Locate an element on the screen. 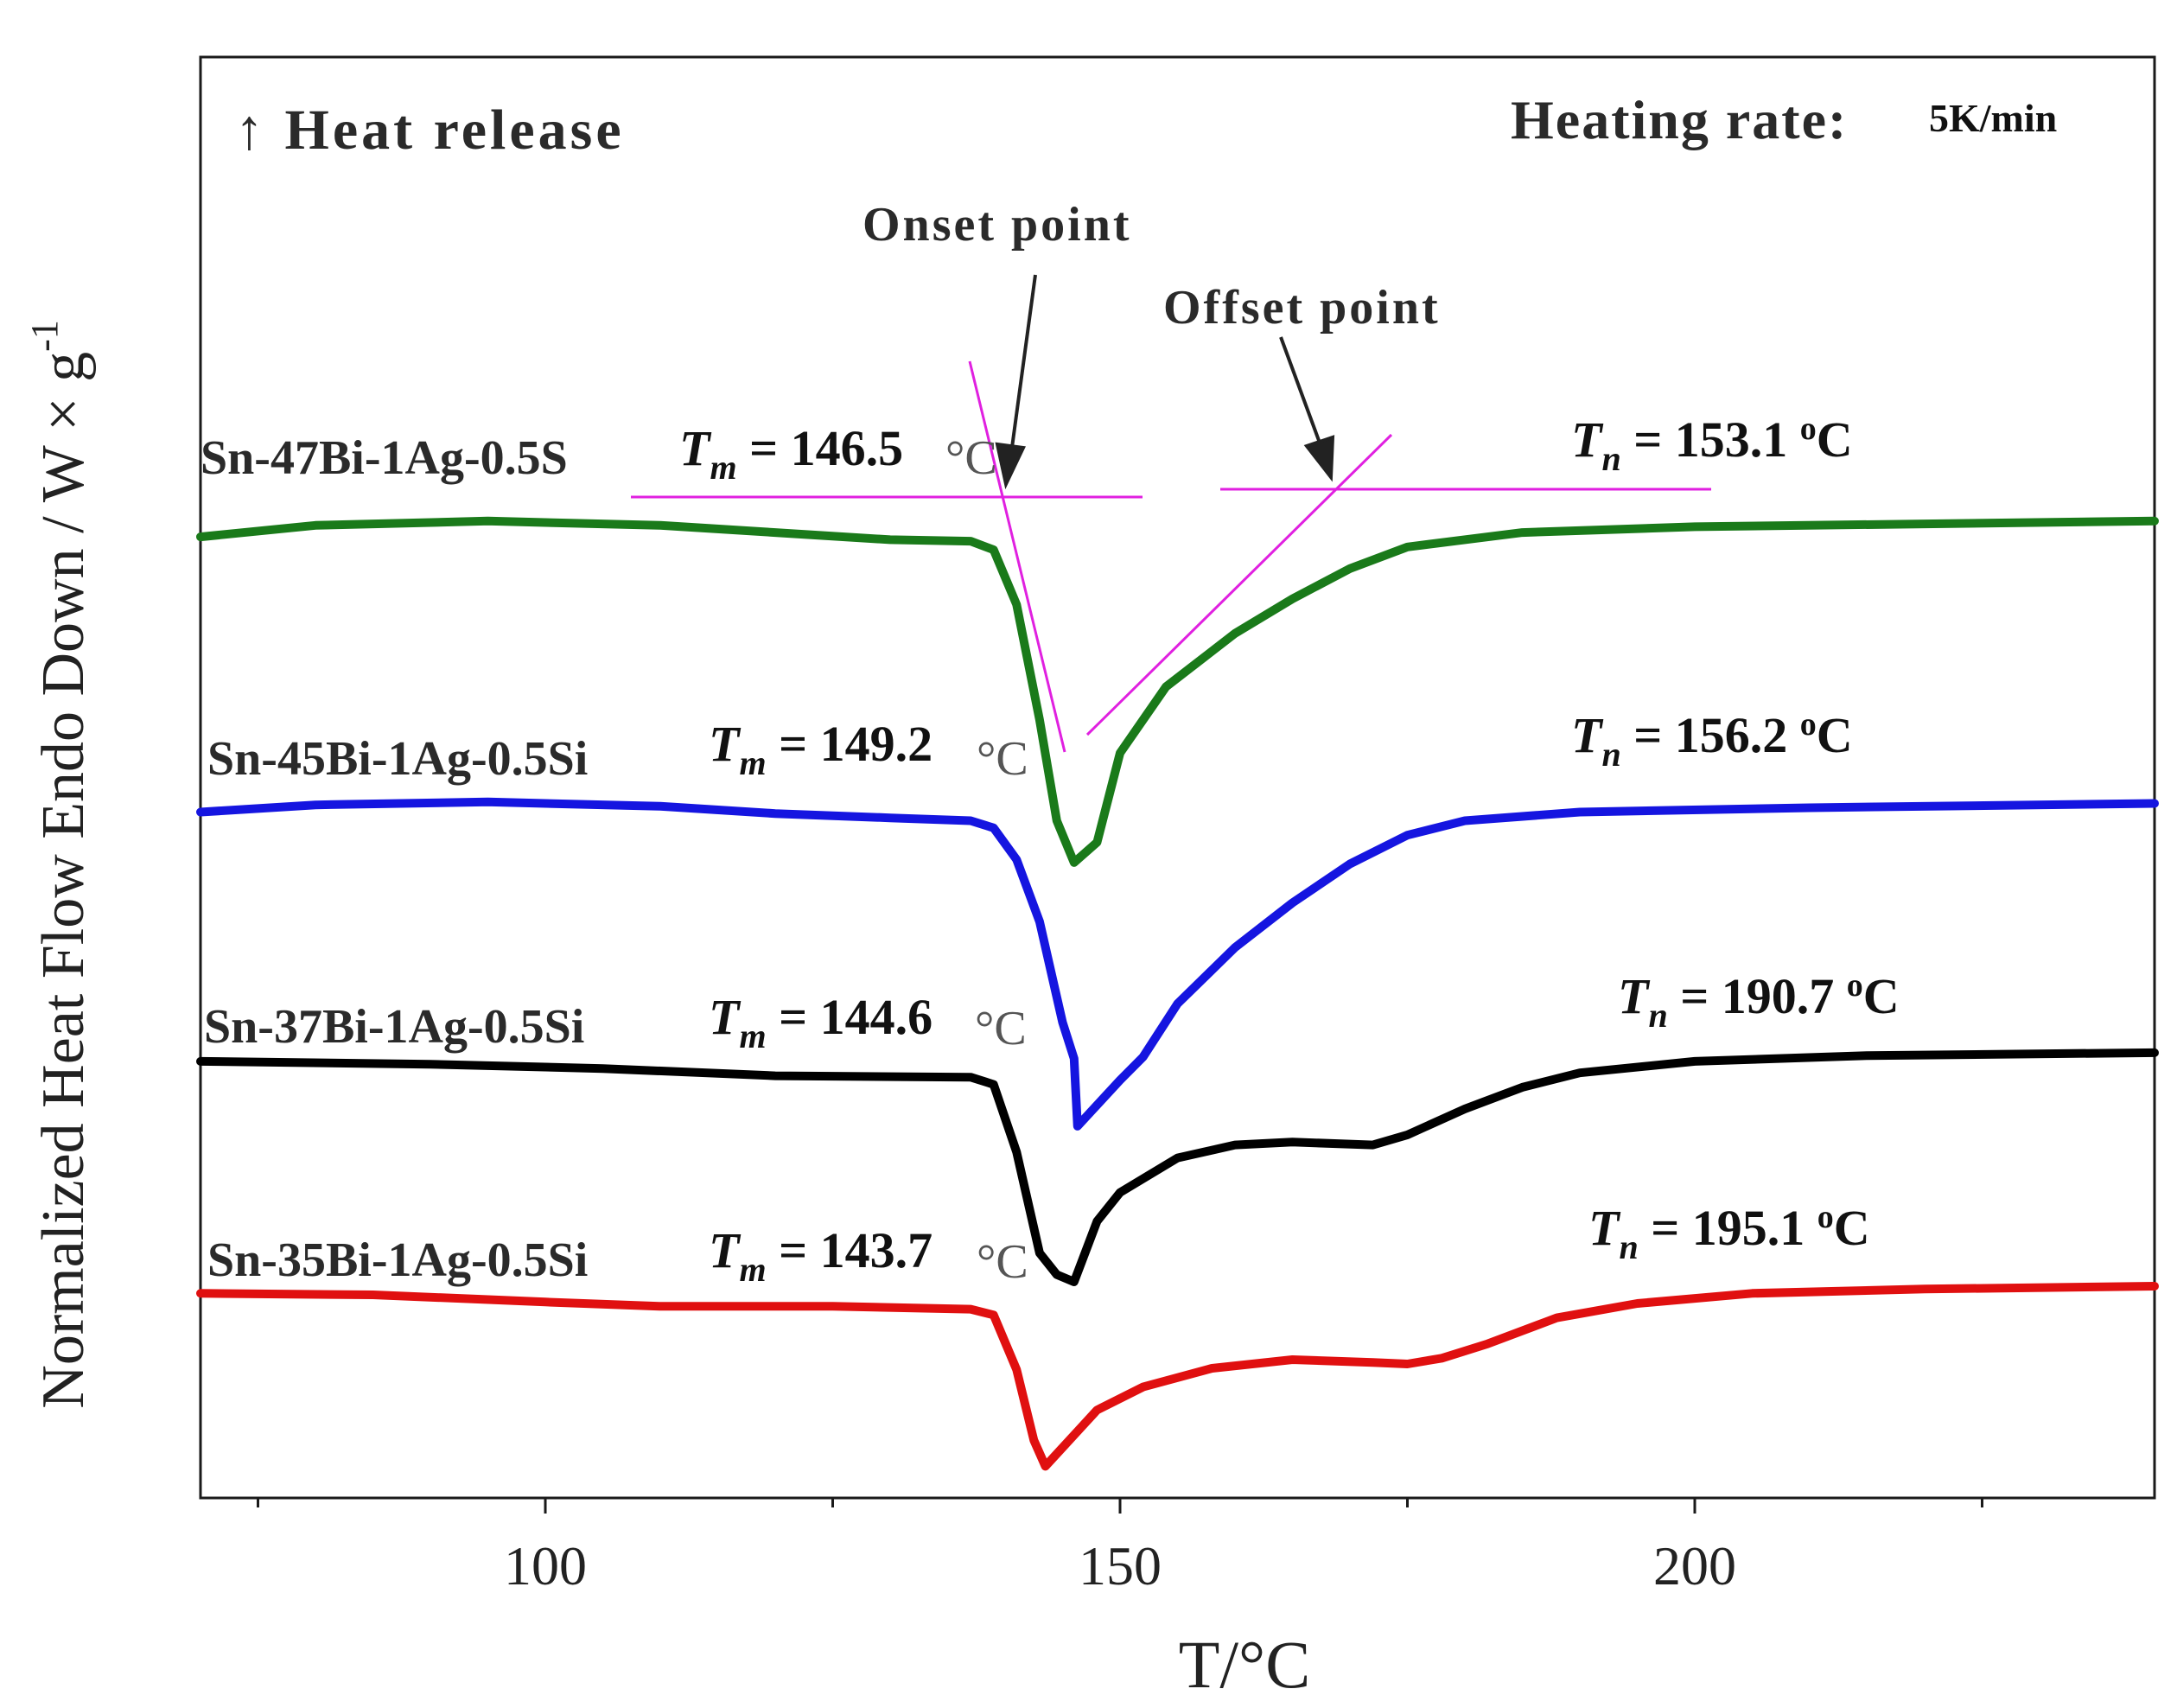 The image size is (2177, 1708). series-2-tn: Tn = 190.7 oC is located at coordinates (1759, 1001).